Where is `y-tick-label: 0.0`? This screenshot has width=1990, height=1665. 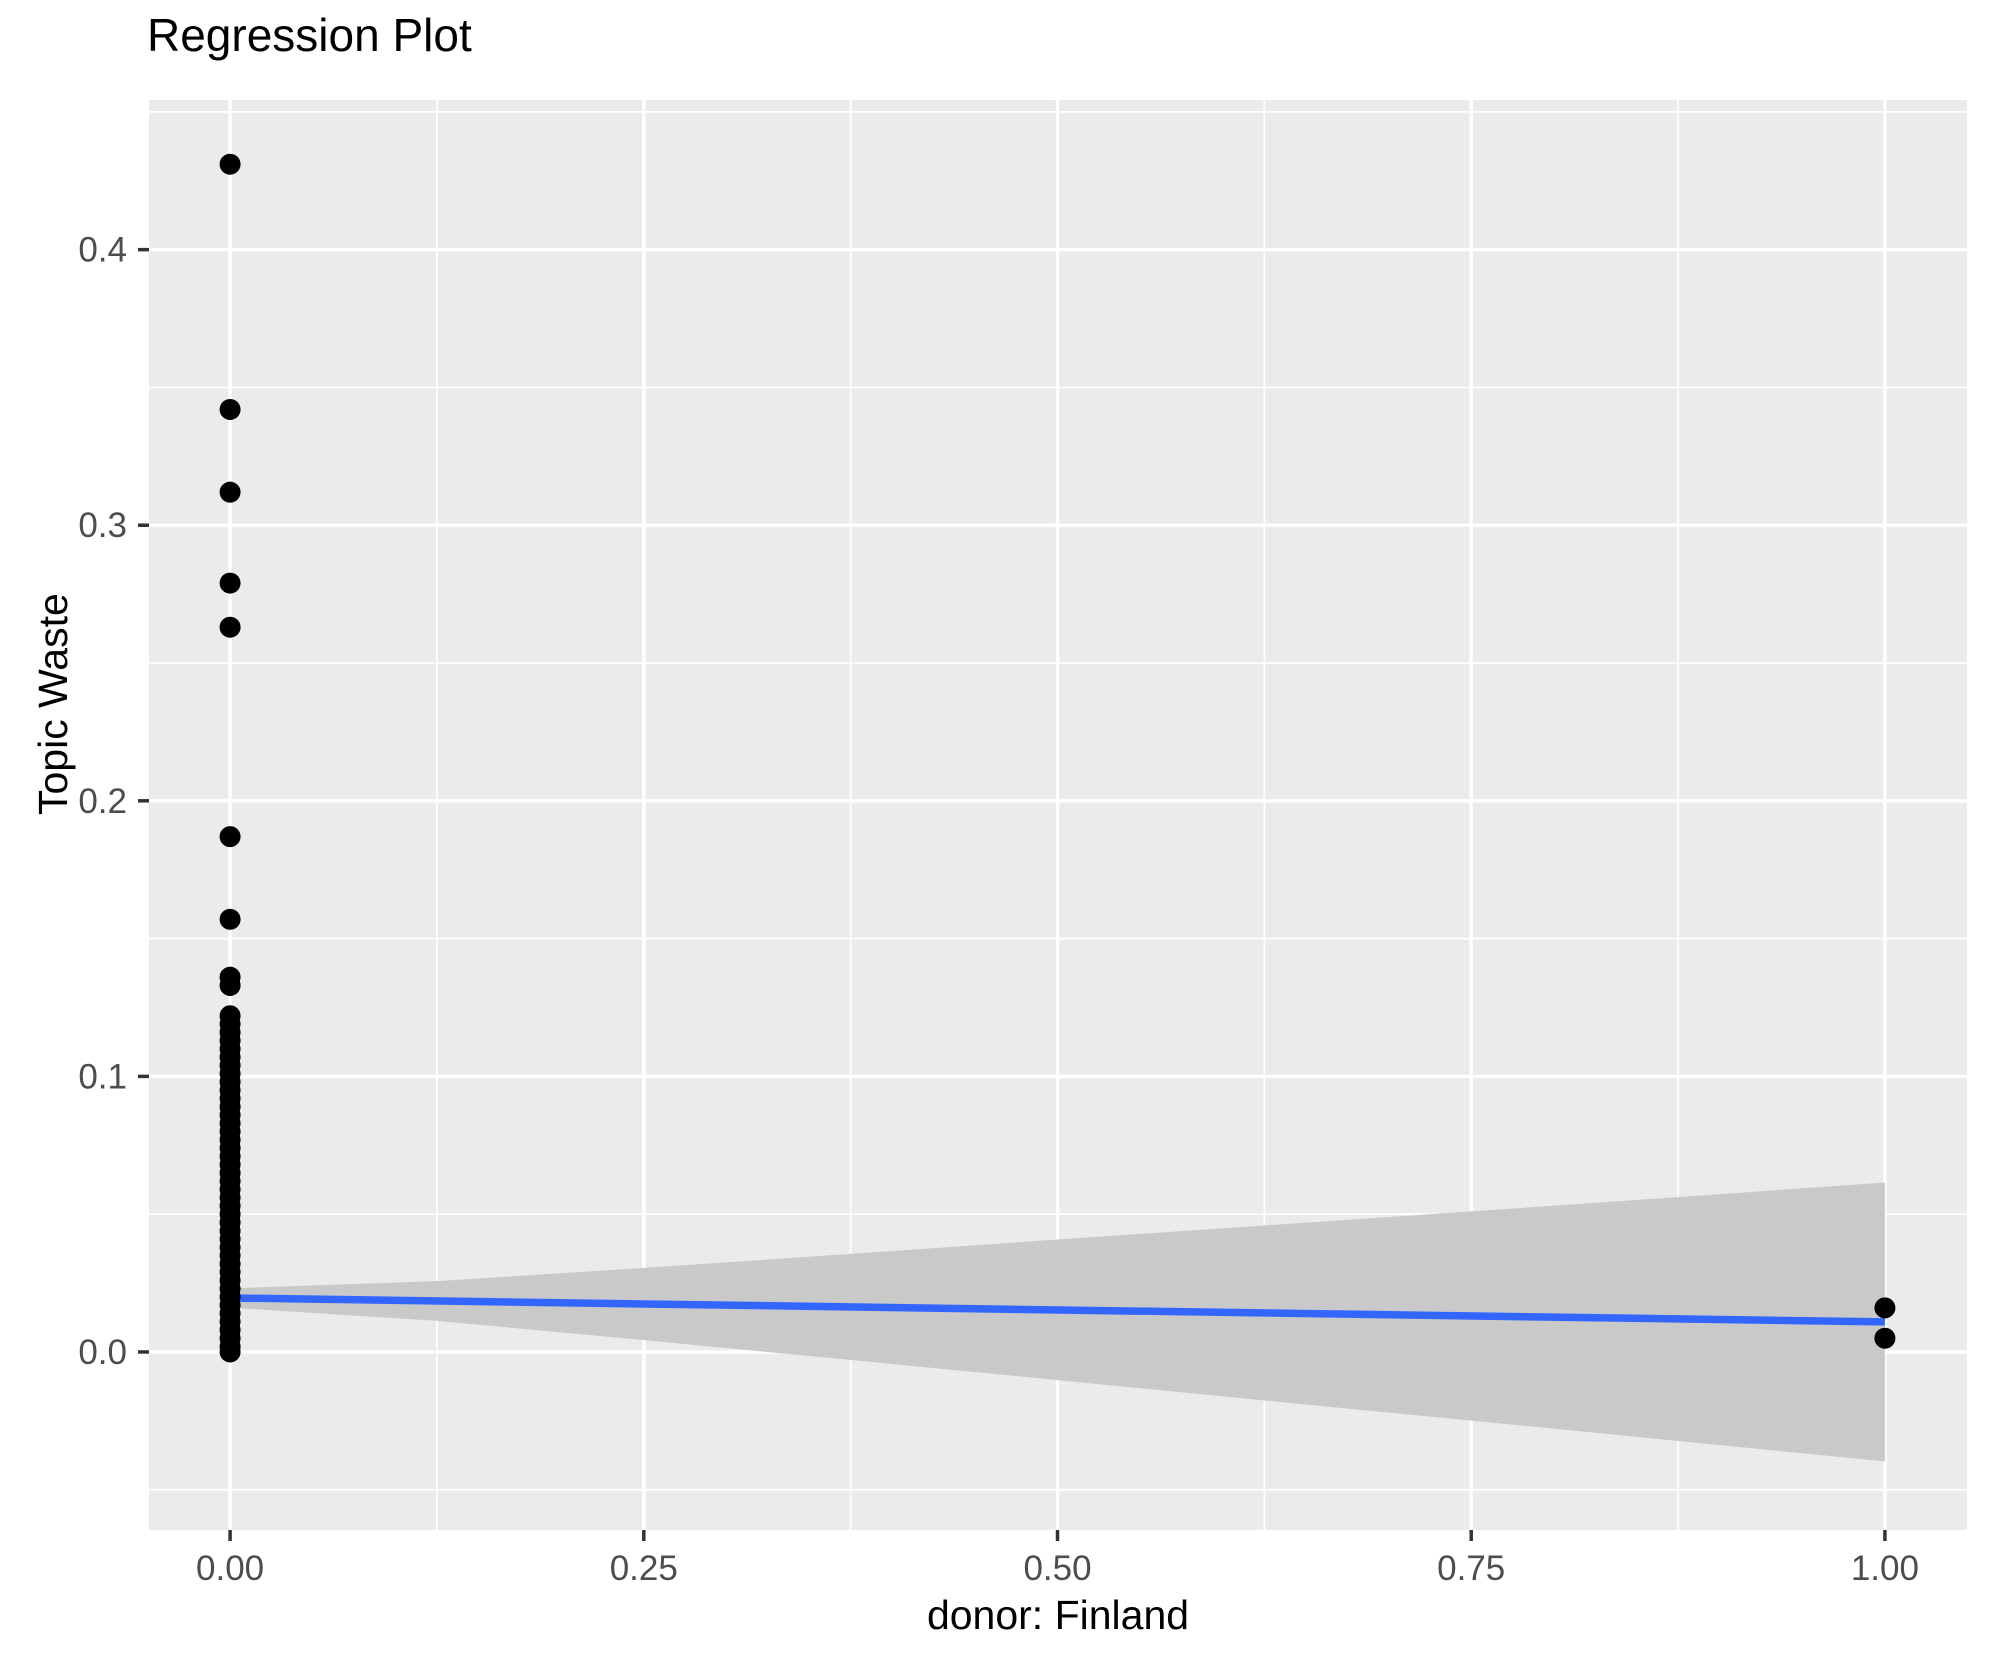
y-tick-label: 0.0 is located at coordinates (102, 1352).